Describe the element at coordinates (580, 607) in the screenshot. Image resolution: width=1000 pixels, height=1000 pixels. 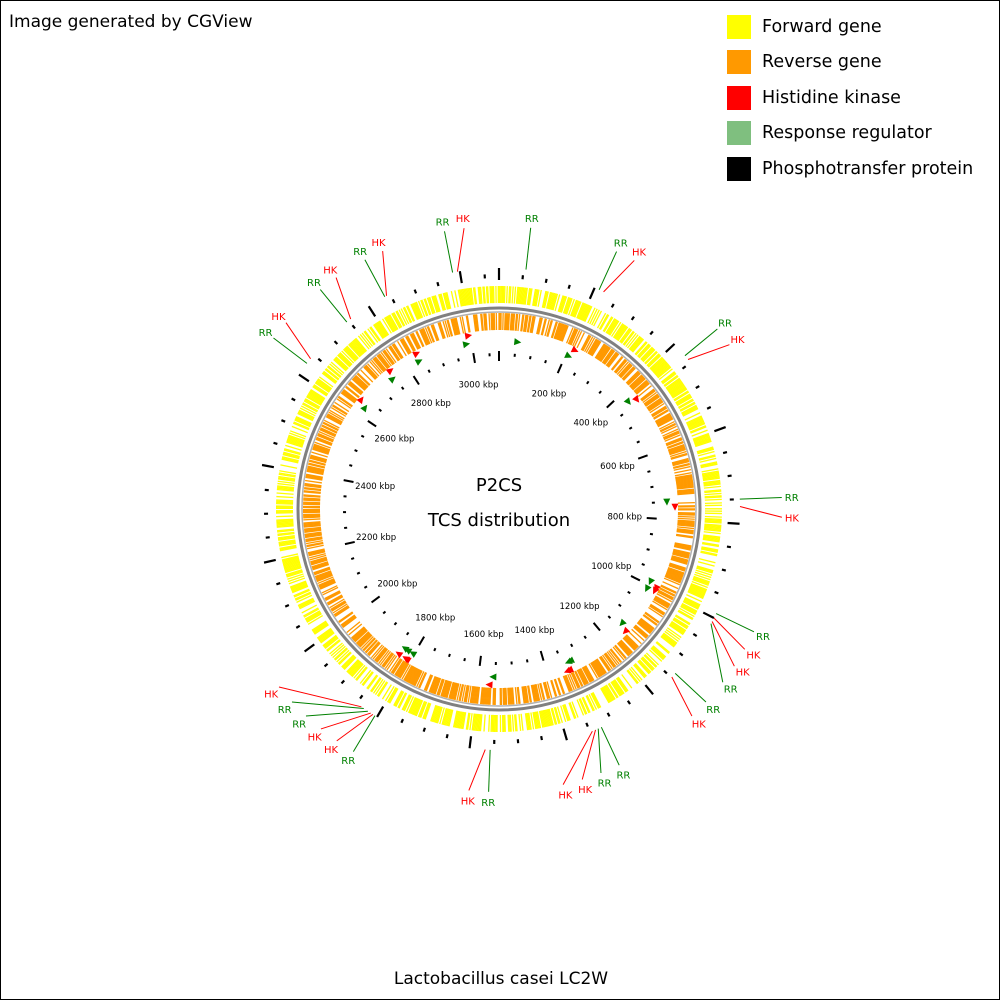
I see `ruler-label: 1200 kbp` at that location.